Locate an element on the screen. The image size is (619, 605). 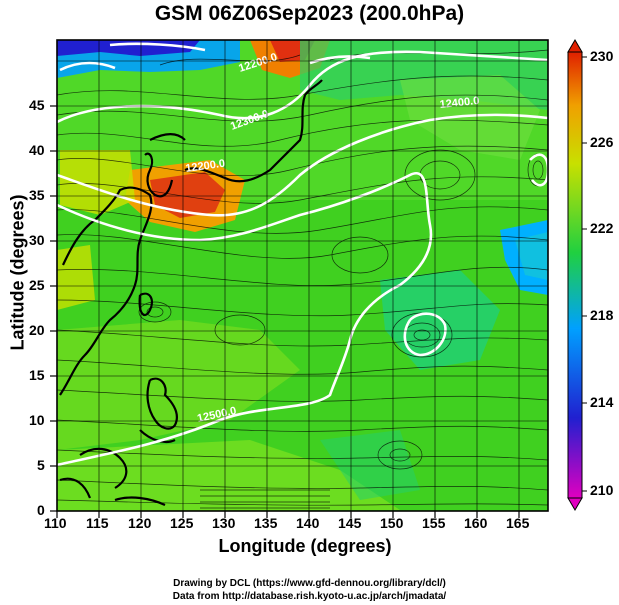
x-tick-label: 165 is located at coordinates (518, 523).